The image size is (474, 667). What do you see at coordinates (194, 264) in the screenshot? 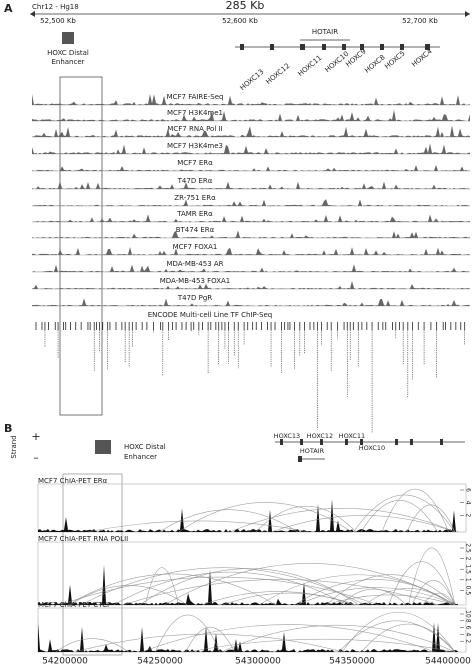
I see `track-label: MDA-MB-453 AR` at bounding box center [194, 264].